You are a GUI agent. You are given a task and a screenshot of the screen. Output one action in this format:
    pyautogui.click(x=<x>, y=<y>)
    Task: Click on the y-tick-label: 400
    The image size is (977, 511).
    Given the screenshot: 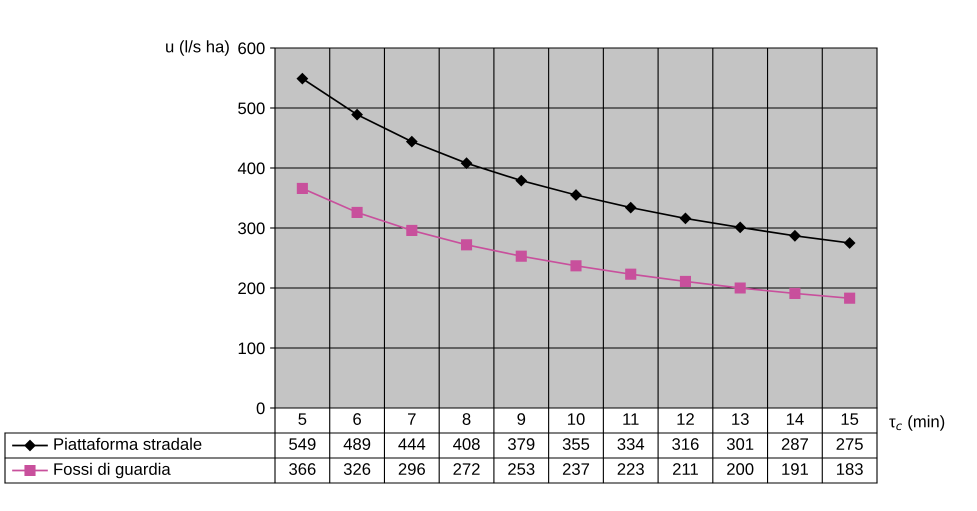 What is the action you would take?
    pyautogui.click(x=251, y=168)
    